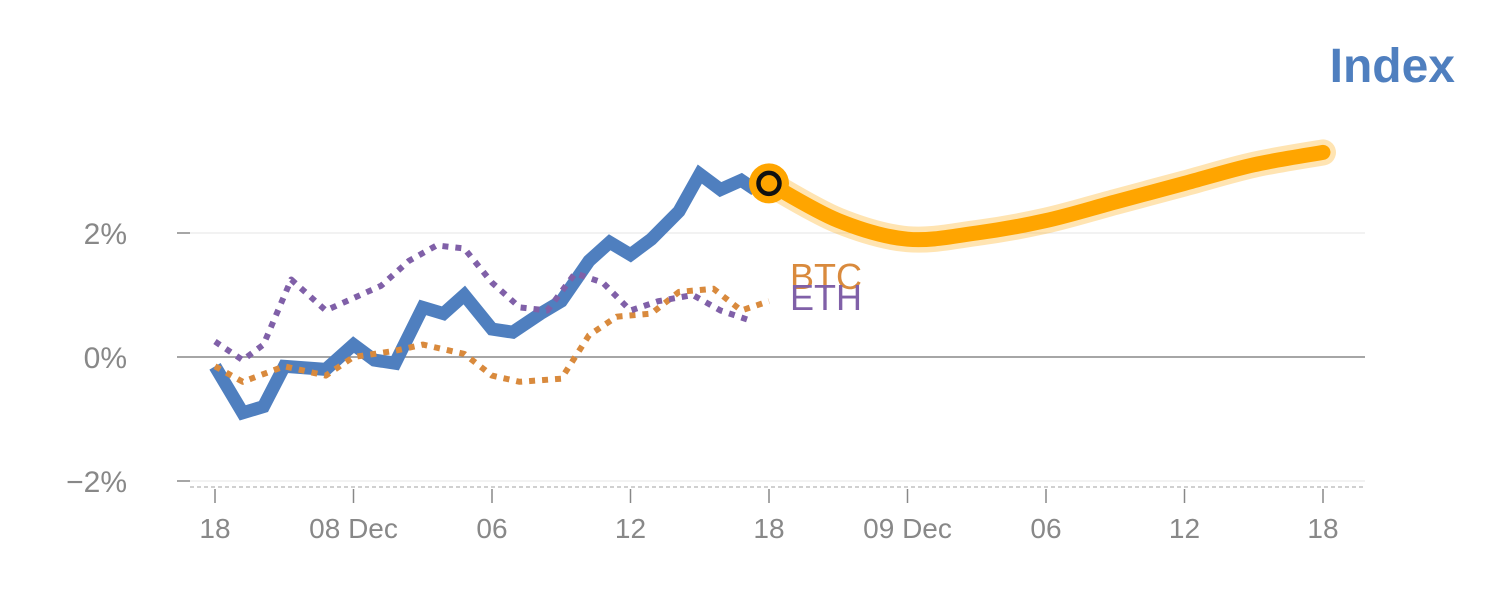  What do you see at coordinates (105, 234) in the screenshot?
I see `y-tick-label: 2%` at bounding box center [105, 234].